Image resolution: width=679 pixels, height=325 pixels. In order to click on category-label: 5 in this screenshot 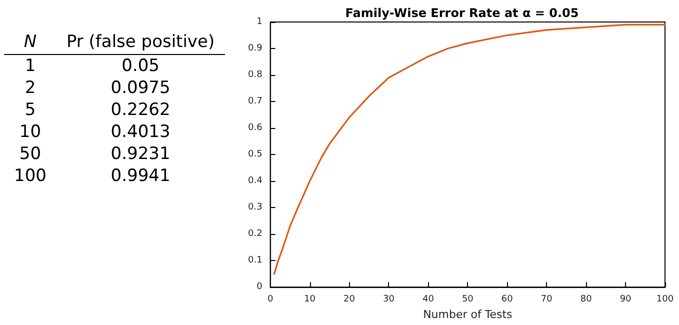, I will do `click(30, 110)`.